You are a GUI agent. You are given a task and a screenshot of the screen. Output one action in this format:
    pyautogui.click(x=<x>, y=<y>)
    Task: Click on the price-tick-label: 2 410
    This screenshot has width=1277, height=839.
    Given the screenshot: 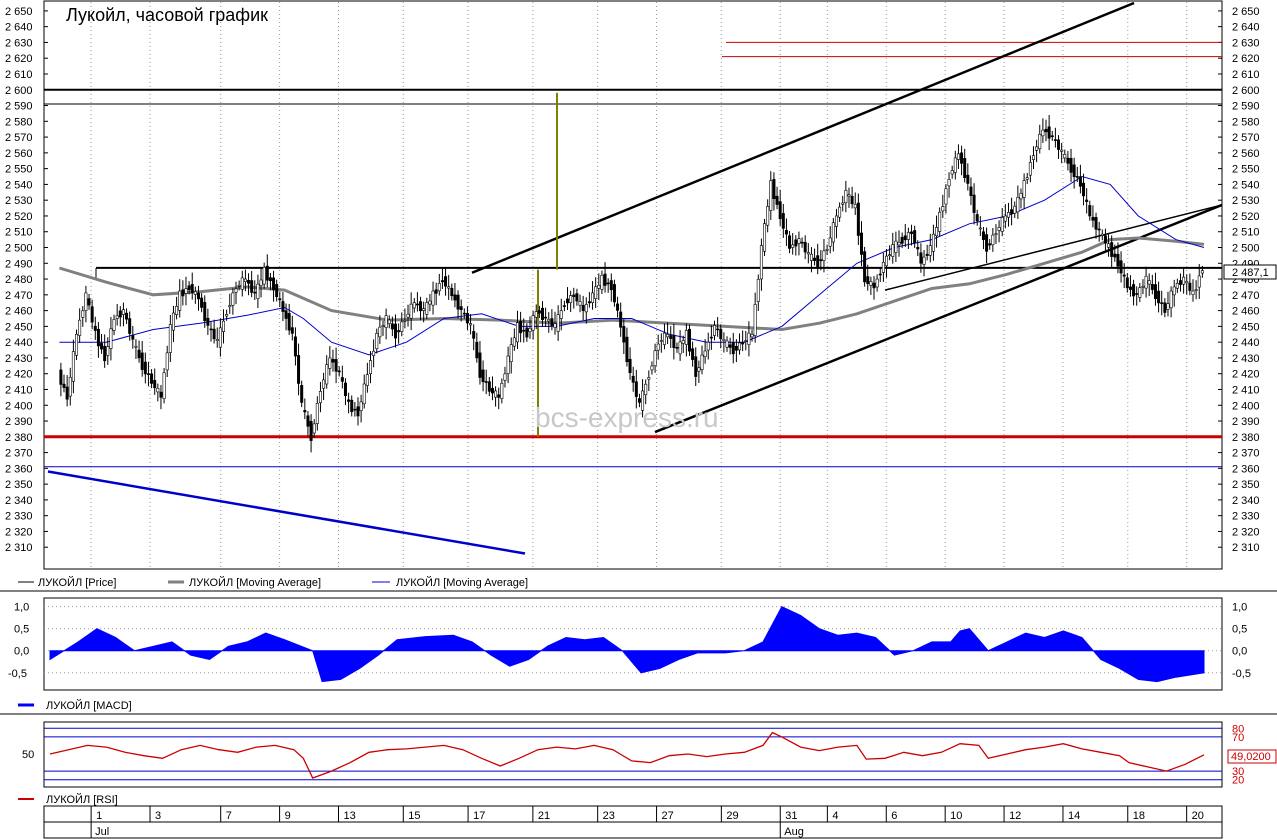 What is the action you would take?
    pyautogui.click(x=1246, y=390)
    